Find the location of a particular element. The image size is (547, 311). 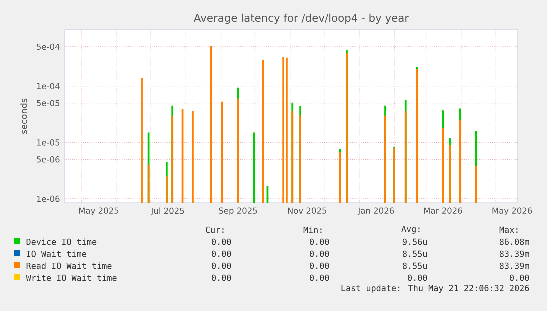

y-tick-label: 1e-04 is located at coordinates (48, 86).